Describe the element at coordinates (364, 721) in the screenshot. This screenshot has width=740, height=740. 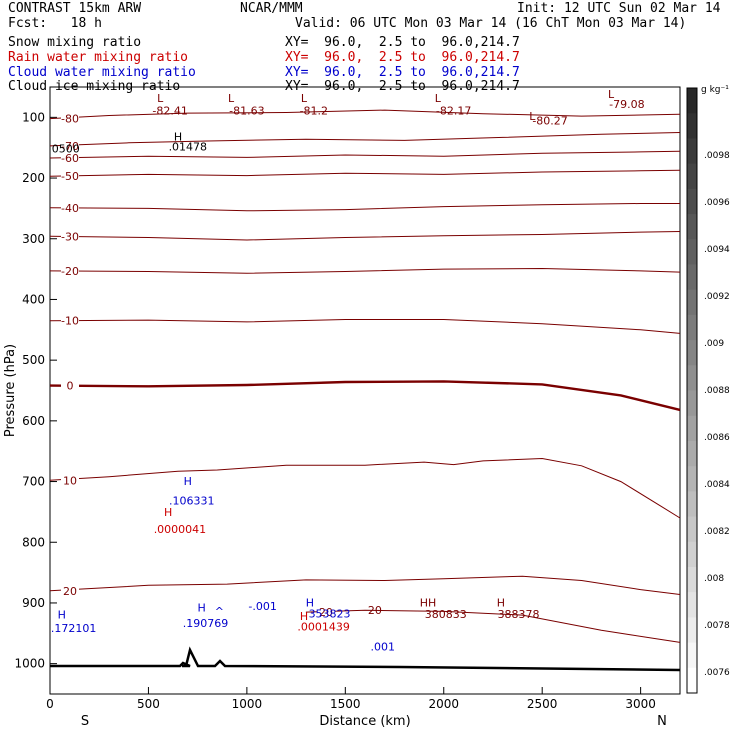
I see `x-axis-title: Distance (km)` at that location.